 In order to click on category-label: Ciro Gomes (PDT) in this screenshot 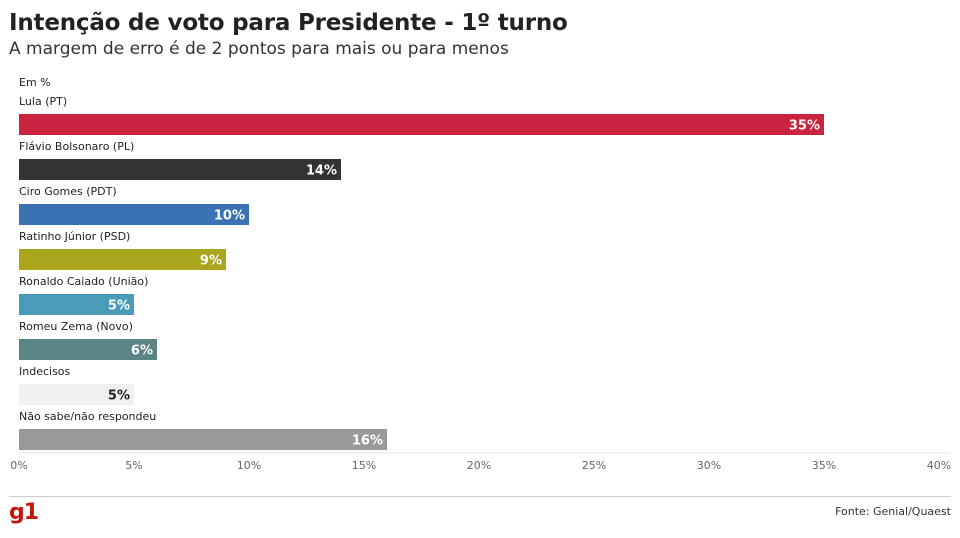, I will do `click(68, 191)`.